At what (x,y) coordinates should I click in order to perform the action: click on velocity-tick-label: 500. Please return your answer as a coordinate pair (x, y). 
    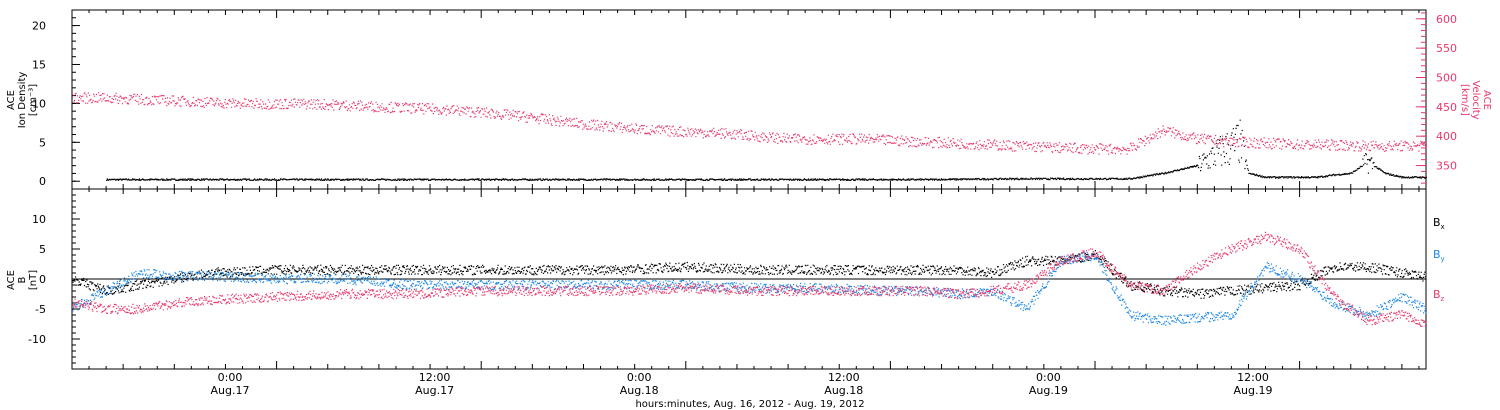
    Looking at the image, I should click on (1446, 77).